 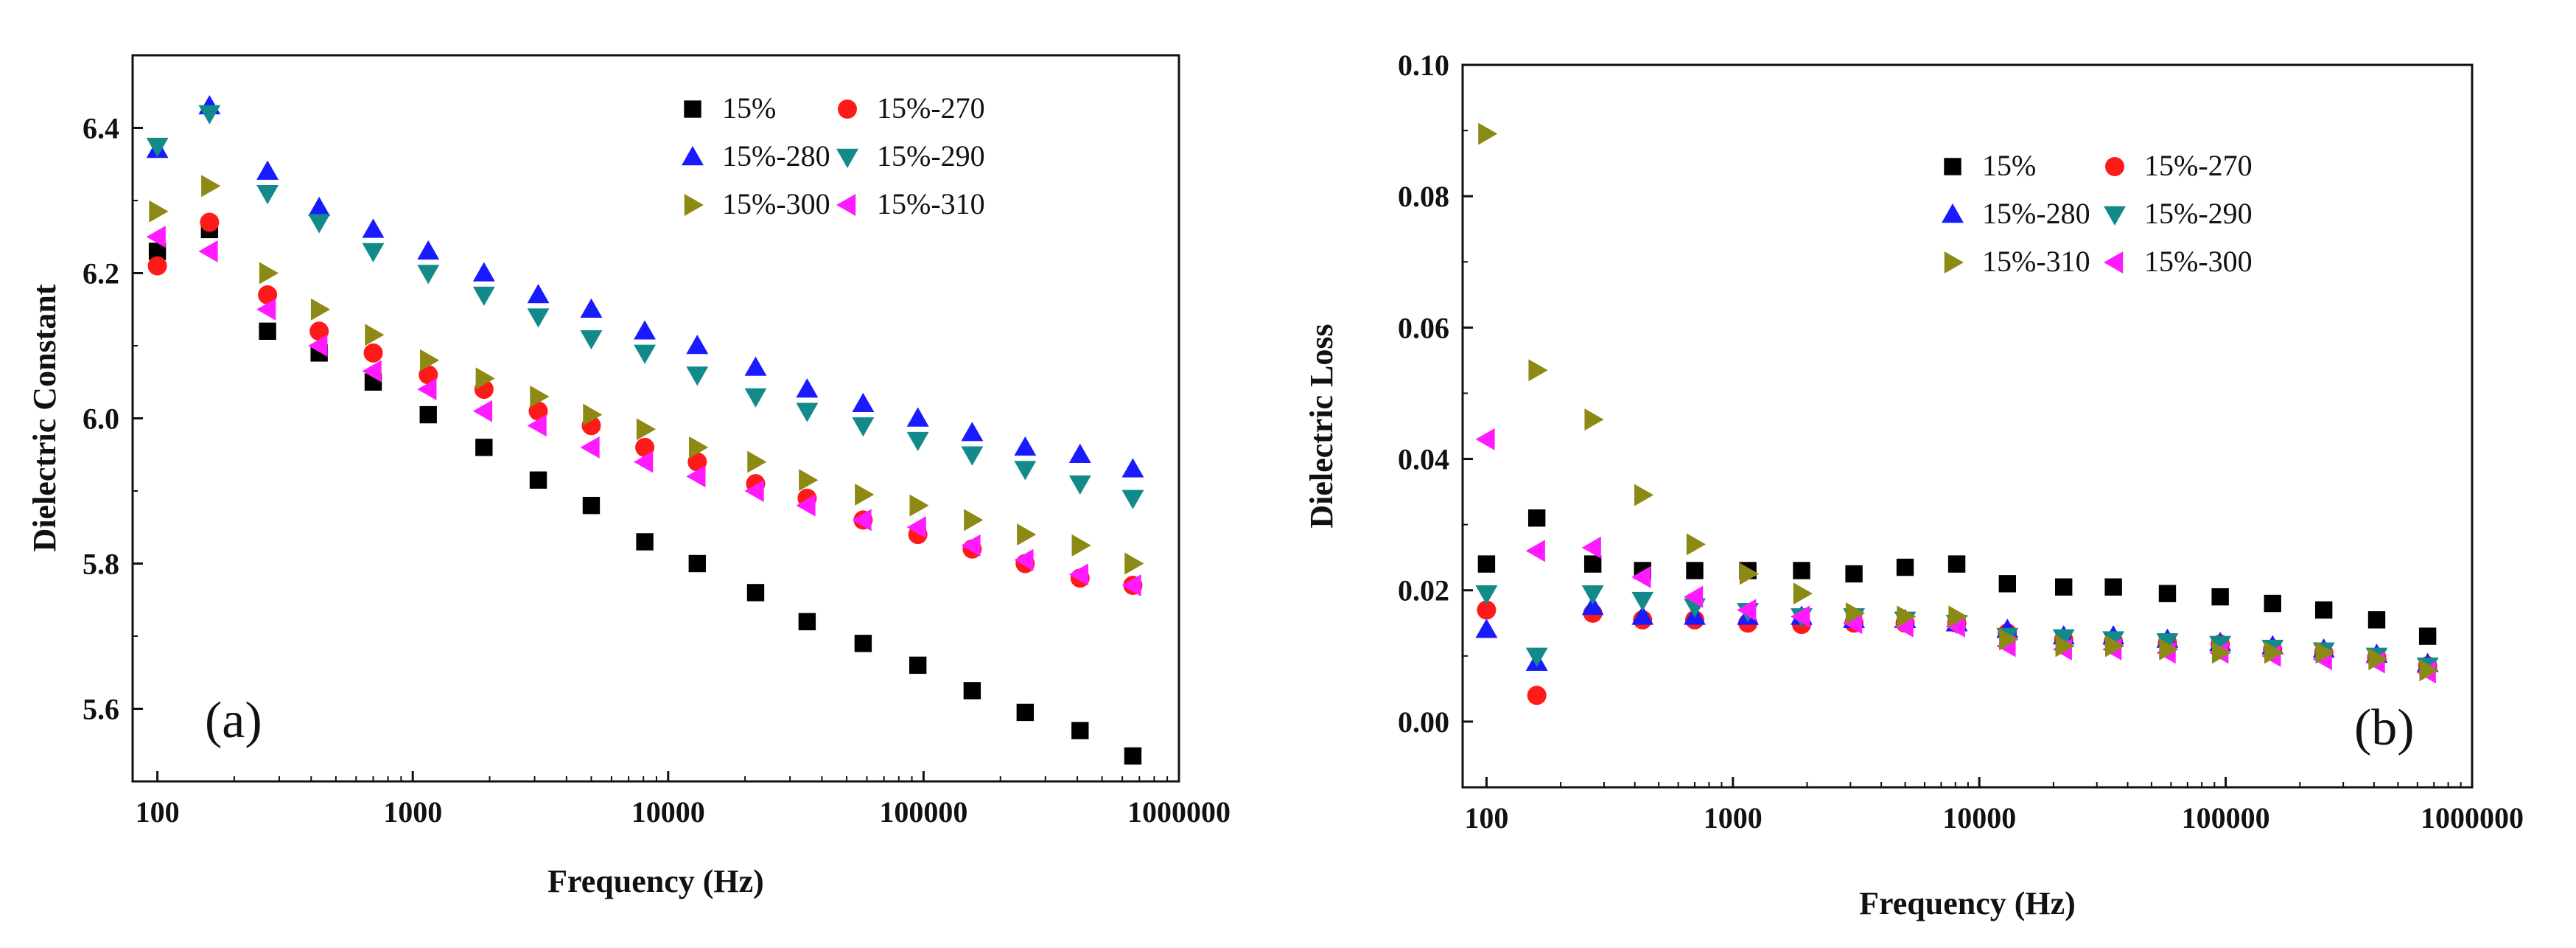 What do you see at coordinates (1423, 65) in the screenshot?
I see `y-tick-label-b: 0.10` at bounding box center [1423, 65].